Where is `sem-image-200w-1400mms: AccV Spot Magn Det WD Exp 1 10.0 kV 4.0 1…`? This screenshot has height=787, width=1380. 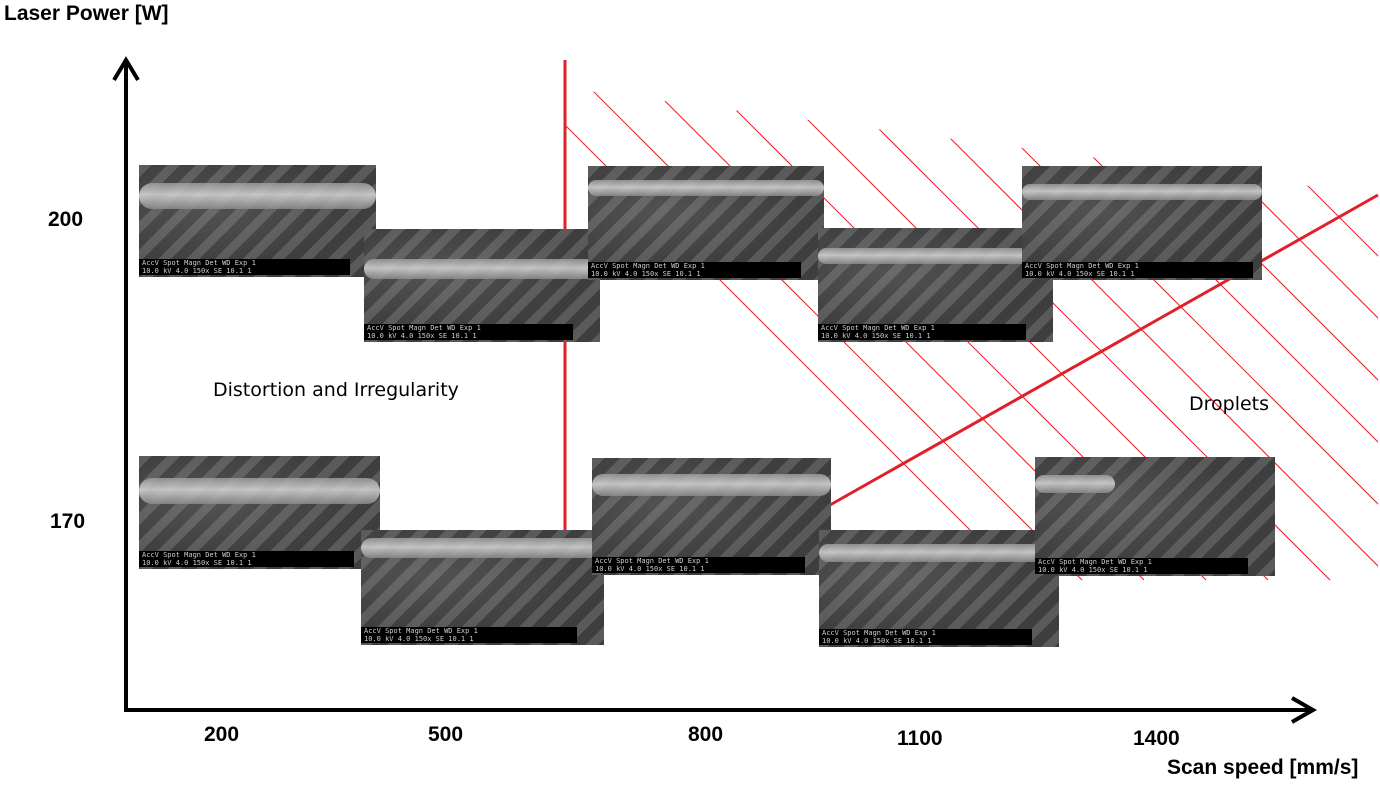 sem-image-200w-1400mms: AccV Spot Magn Det WD Exp 1 10.0 kV 4.0 1… is located at coordinates (1142, 223).